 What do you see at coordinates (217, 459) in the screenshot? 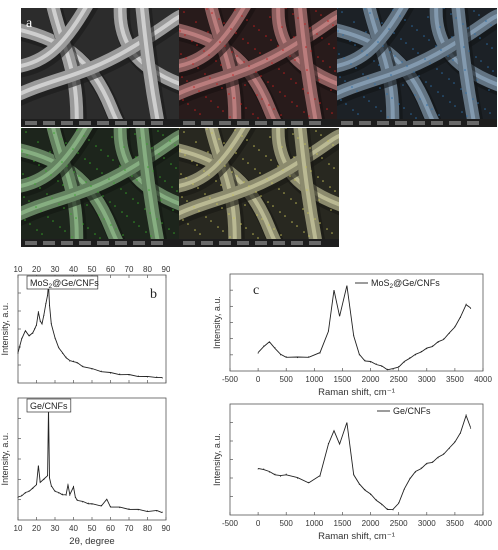
I see `y-axis-label: Intensity, a.u.` at bounding box center [217, 459].